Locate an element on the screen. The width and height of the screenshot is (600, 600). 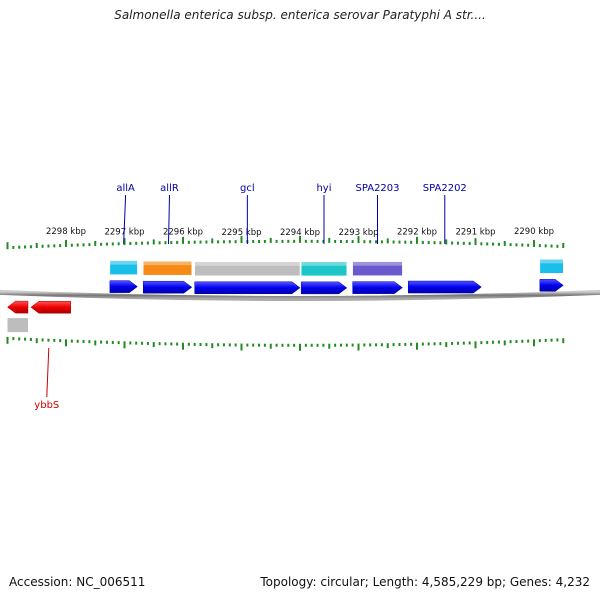
gene-label: SPA2202 is located at coordinates (445, 188).